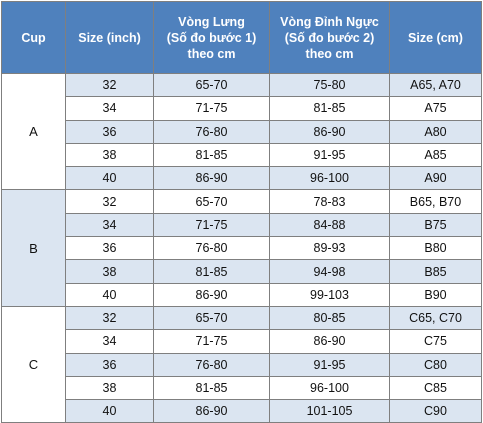 This screenshot has height=423, width=483. I want to click on table-row: 38 81-85 91-95 A85, so click(242, 155).